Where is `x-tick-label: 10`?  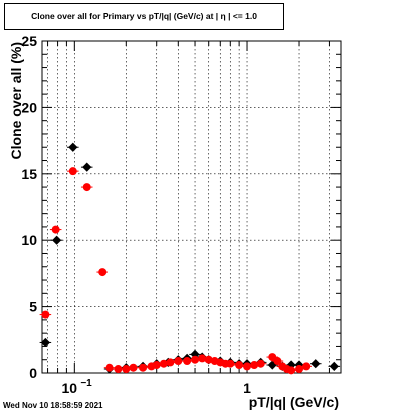 x-tick-label: 10 is located at coordinates (70, 388).